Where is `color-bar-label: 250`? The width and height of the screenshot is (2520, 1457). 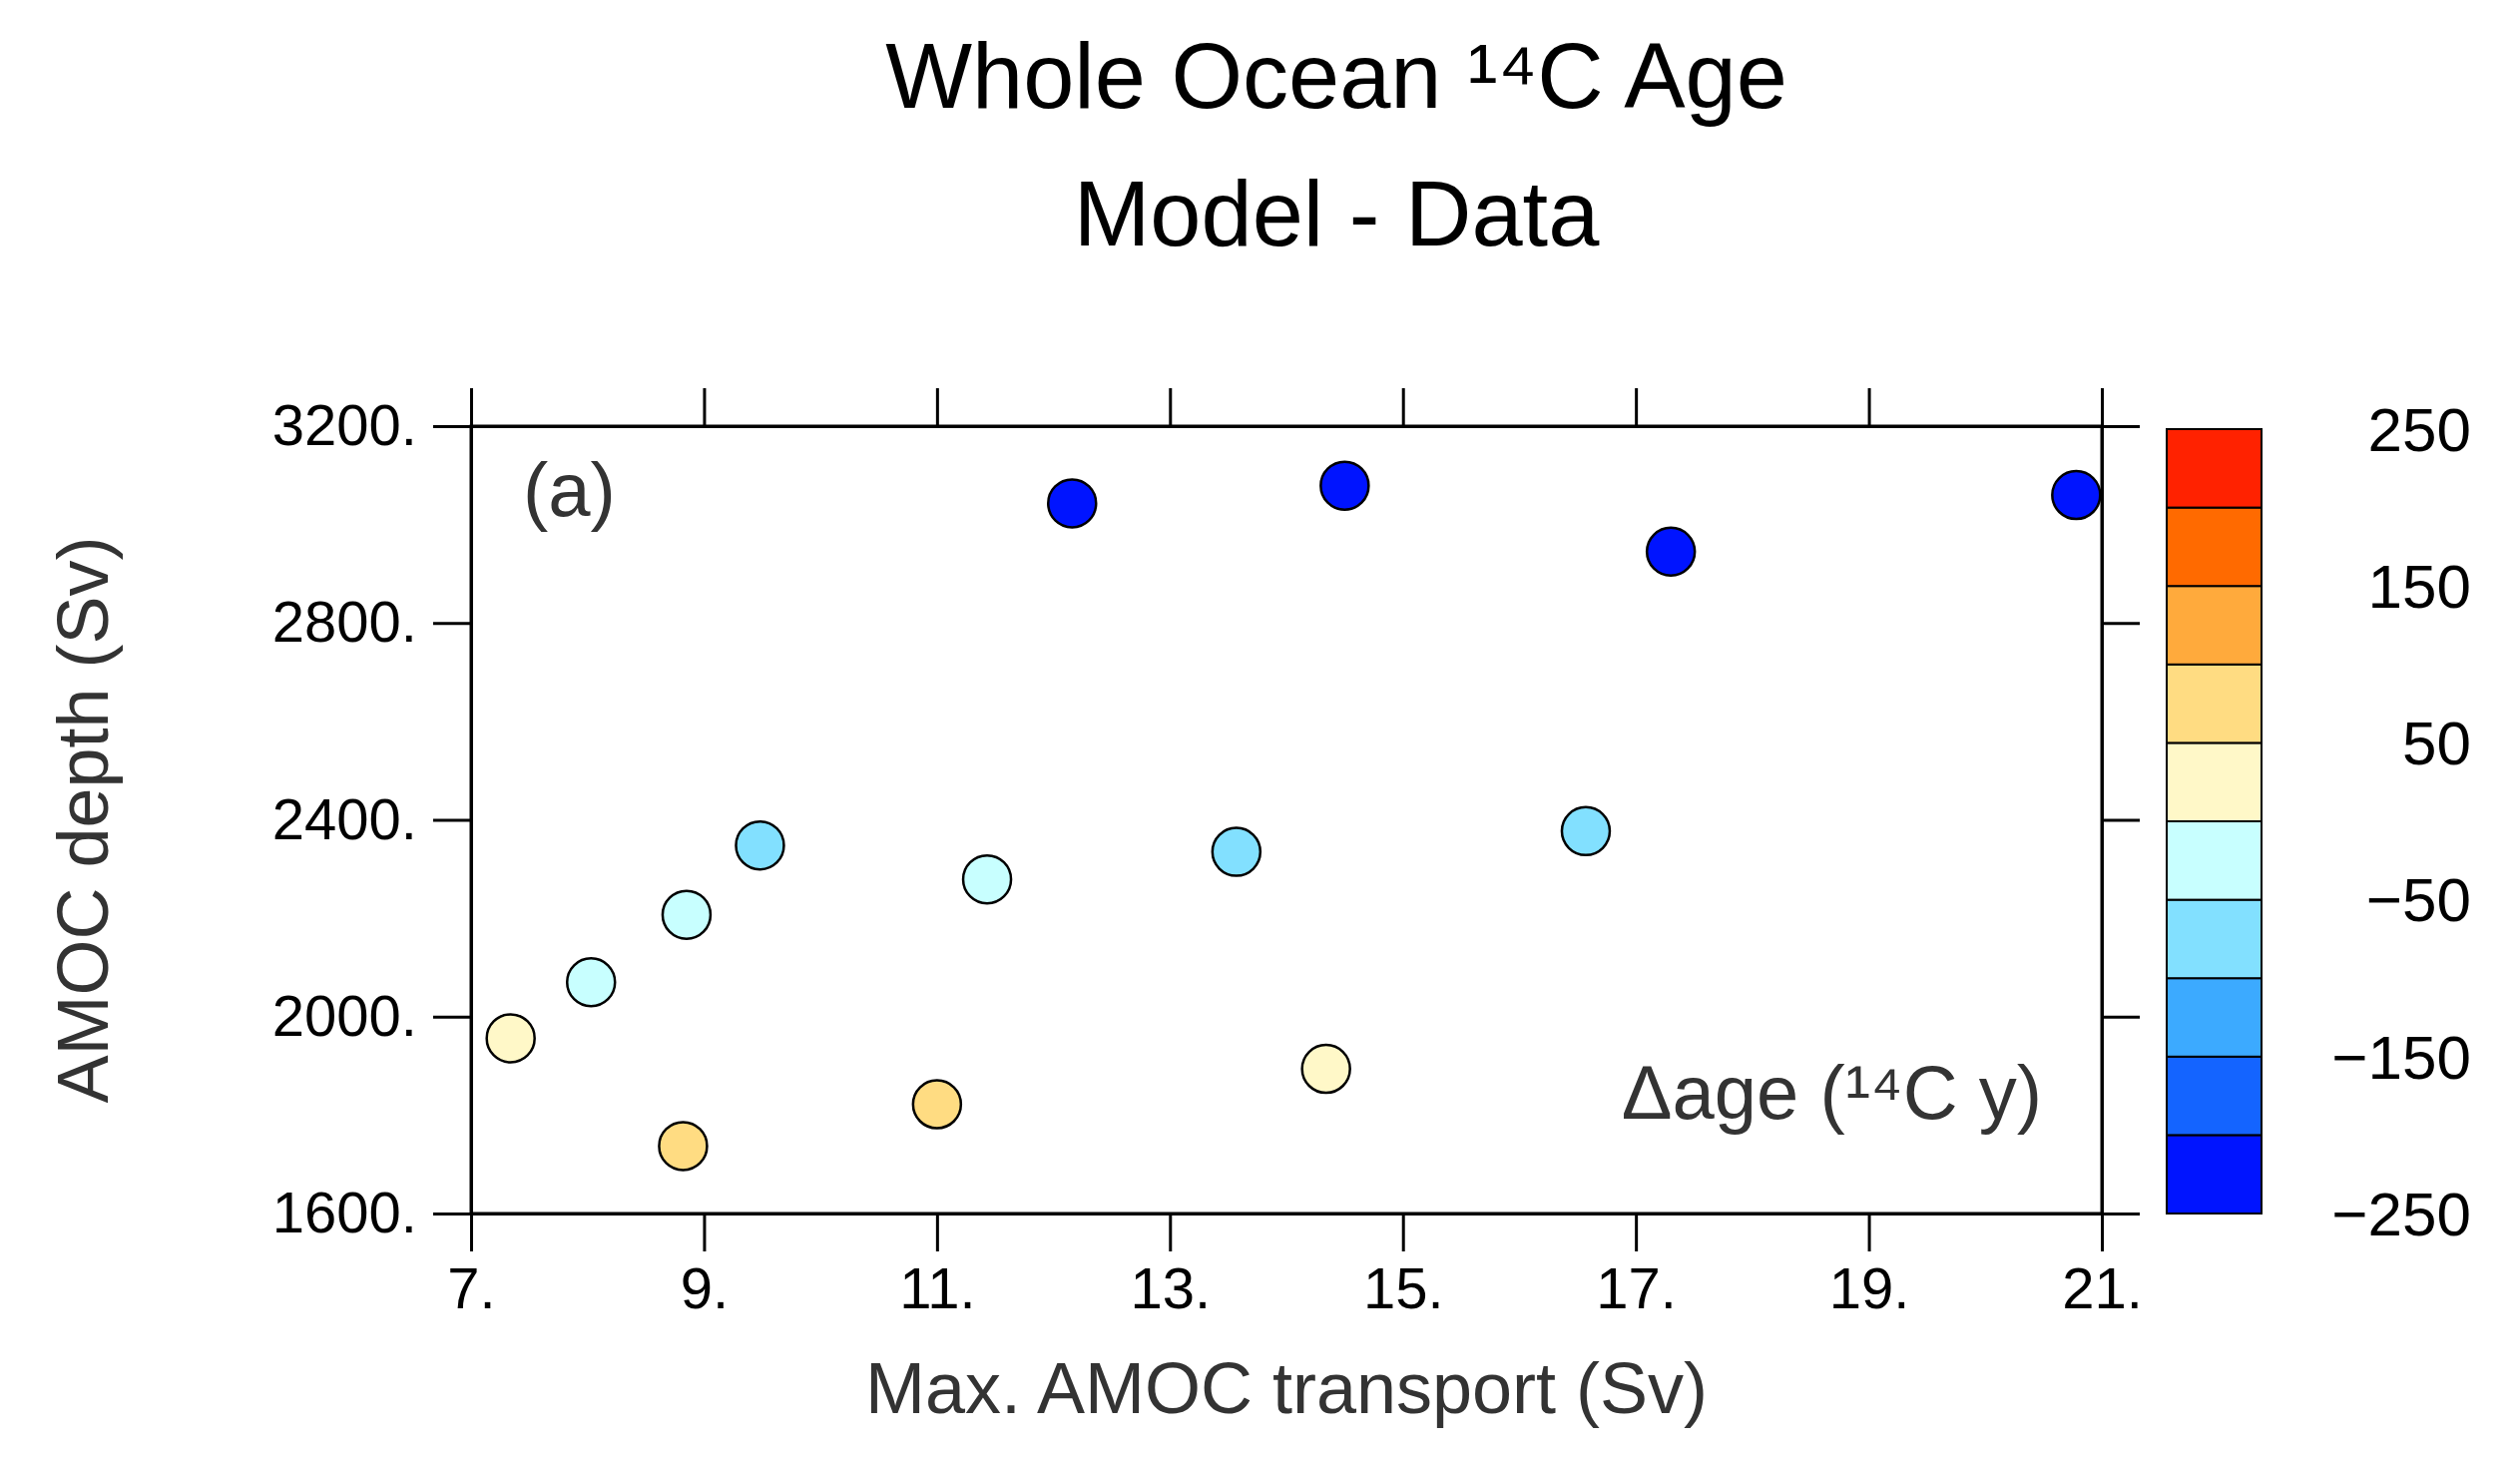
color-bar-label: 250 is located at coordinates (2419, 429).